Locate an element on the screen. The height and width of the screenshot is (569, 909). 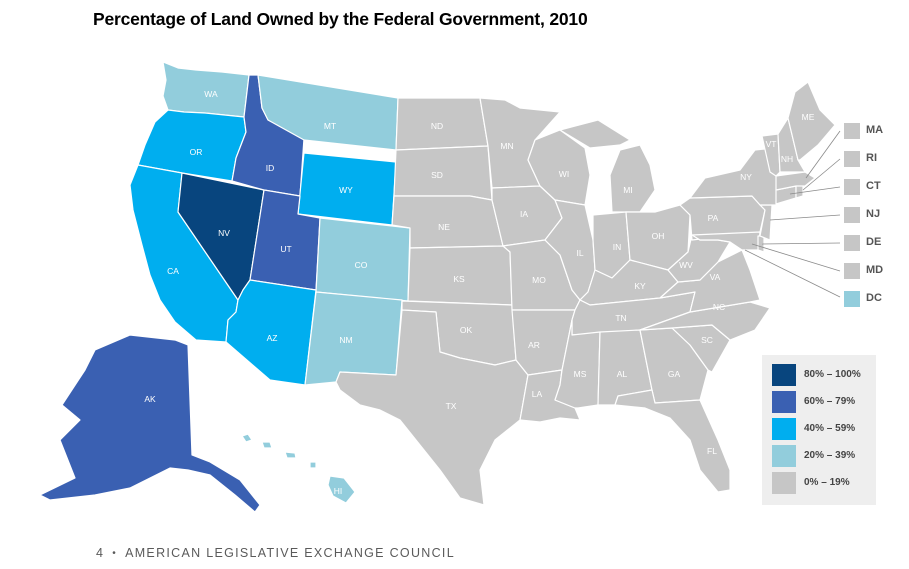
callout-label-dc: DC is located at coordinates (874, 298).